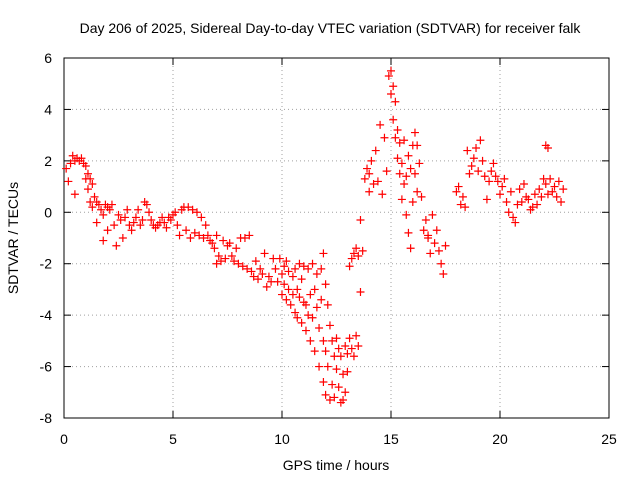 This screenshot has height=480, width=640. I want to click on y-tick-label: -4, so click(46, 315).